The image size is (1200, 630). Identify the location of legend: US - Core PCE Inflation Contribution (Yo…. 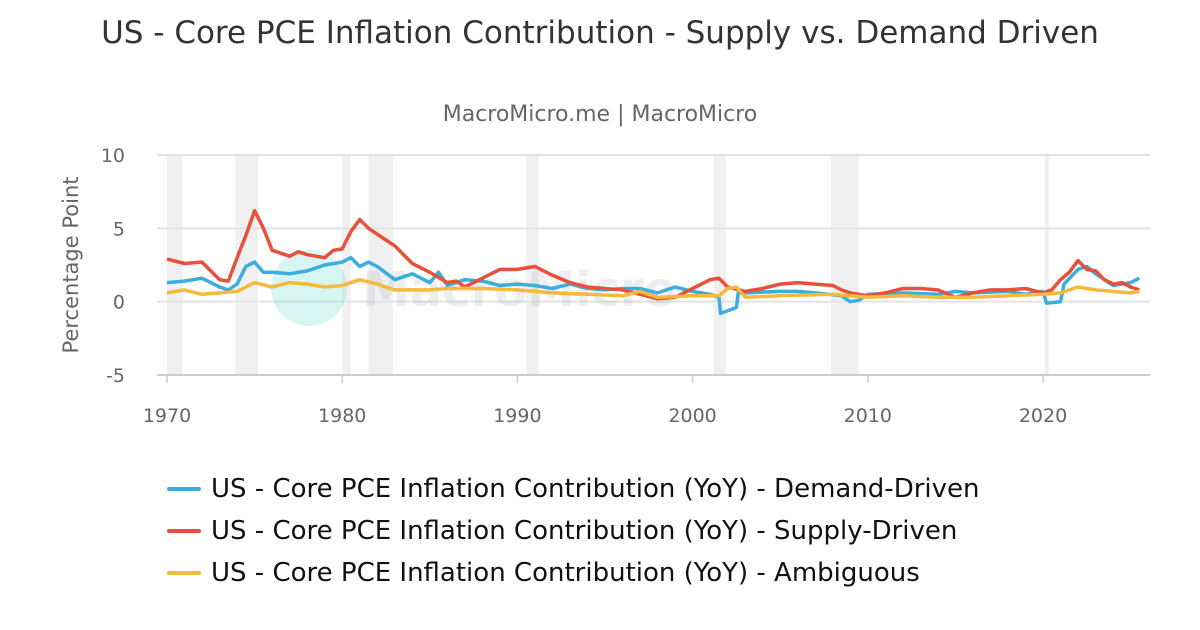
(573, 531).